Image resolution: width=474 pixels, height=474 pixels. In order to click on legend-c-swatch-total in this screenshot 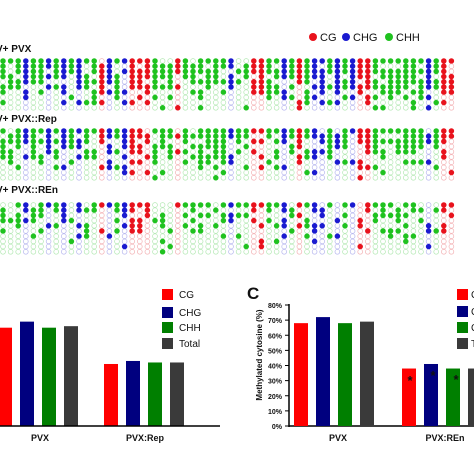, I will do `click(462, 343)`.